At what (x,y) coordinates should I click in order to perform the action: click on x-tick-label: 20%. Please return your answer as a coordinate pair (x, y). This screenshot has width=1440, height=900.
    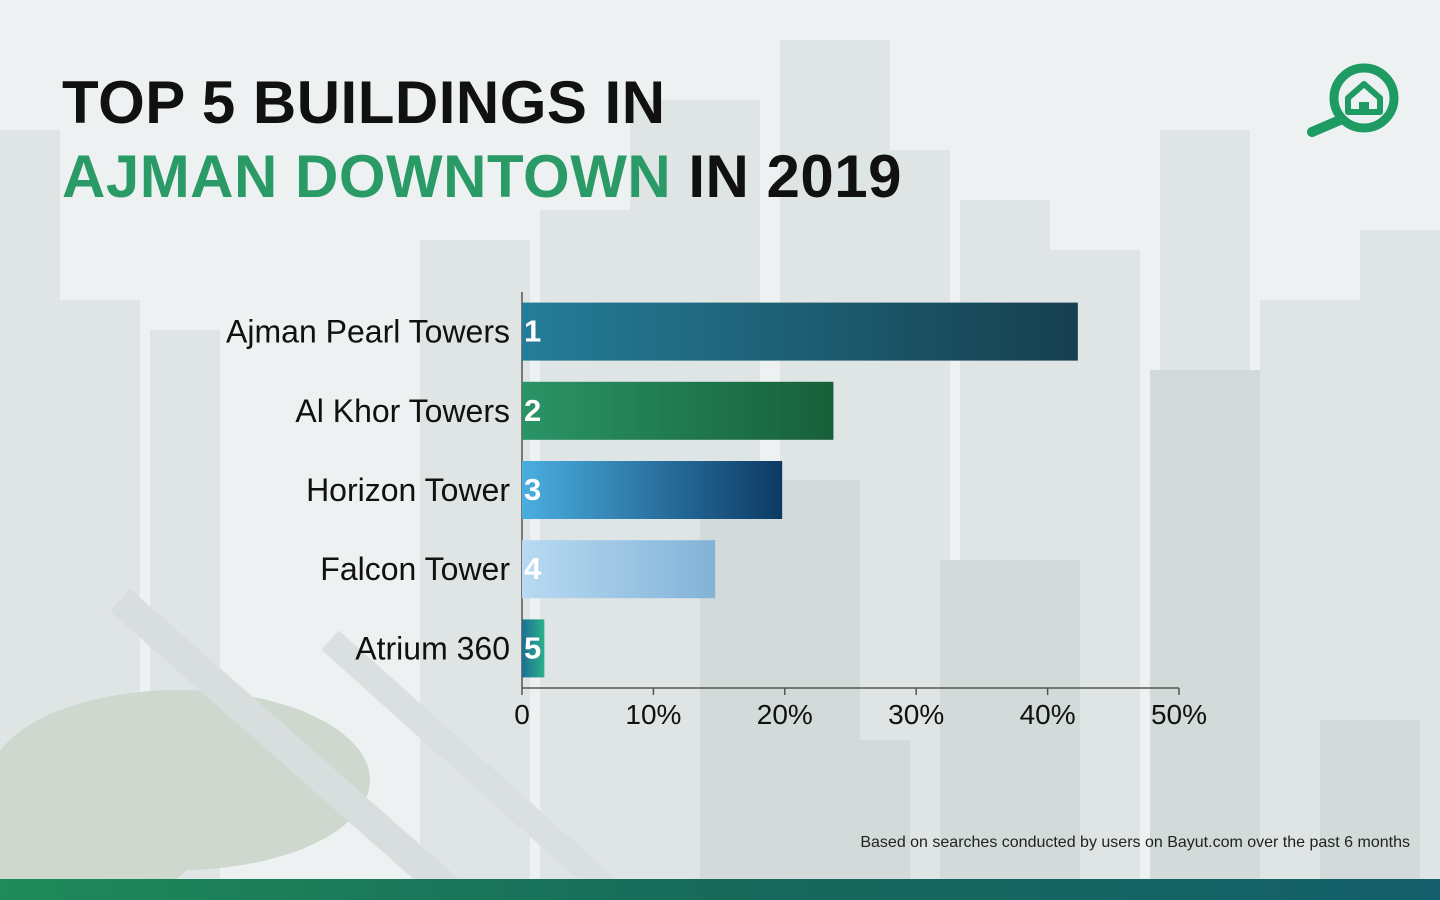
    Looking at the image, I should click on (785, 714).